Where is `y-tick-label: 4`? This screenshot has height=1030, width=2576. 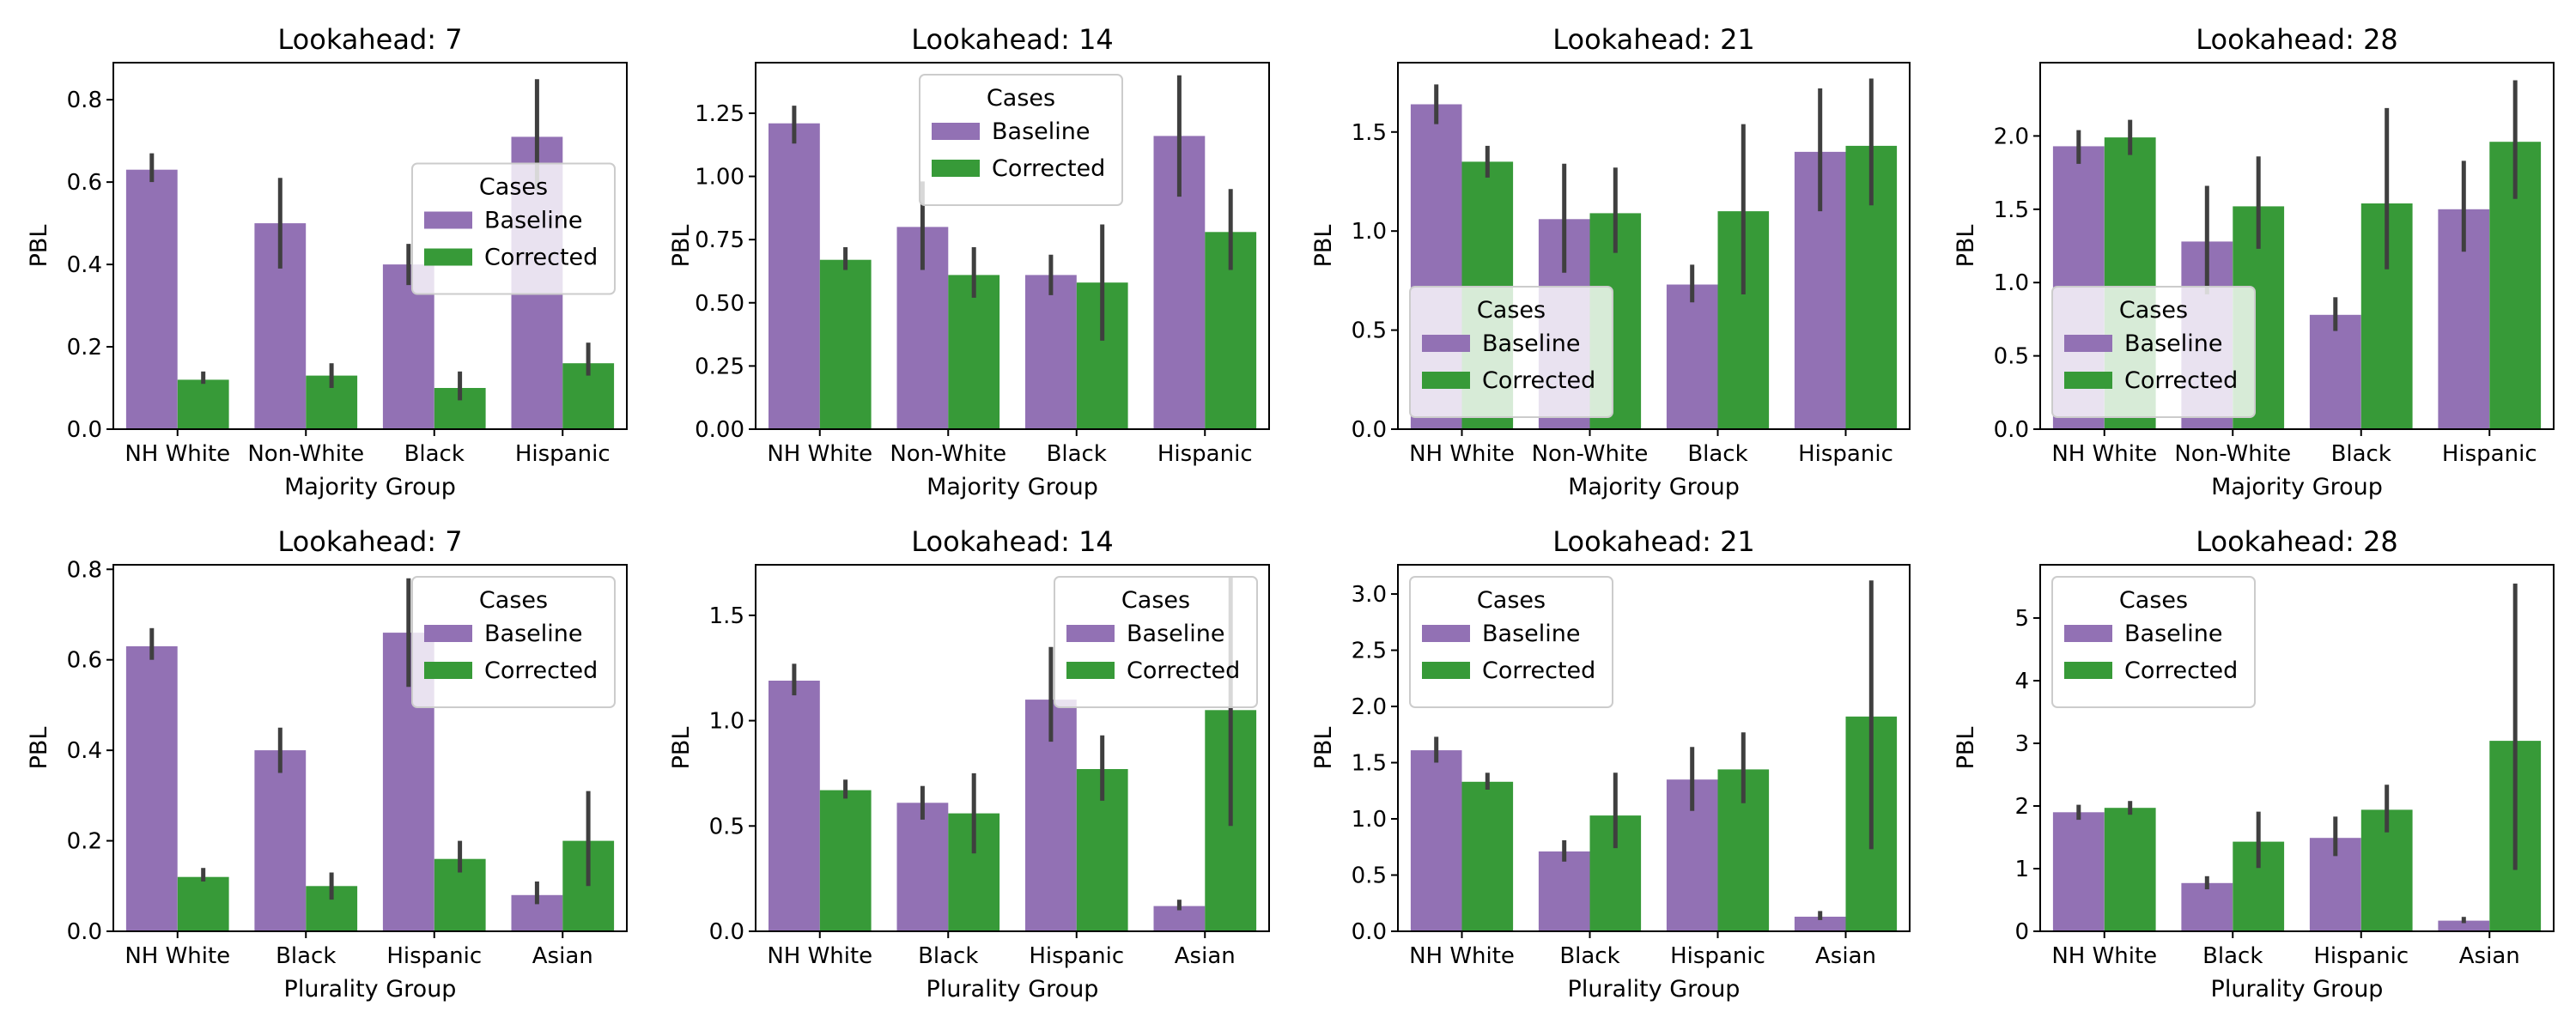 y-tick-label: 4 is located at coordinates (2021, 681).